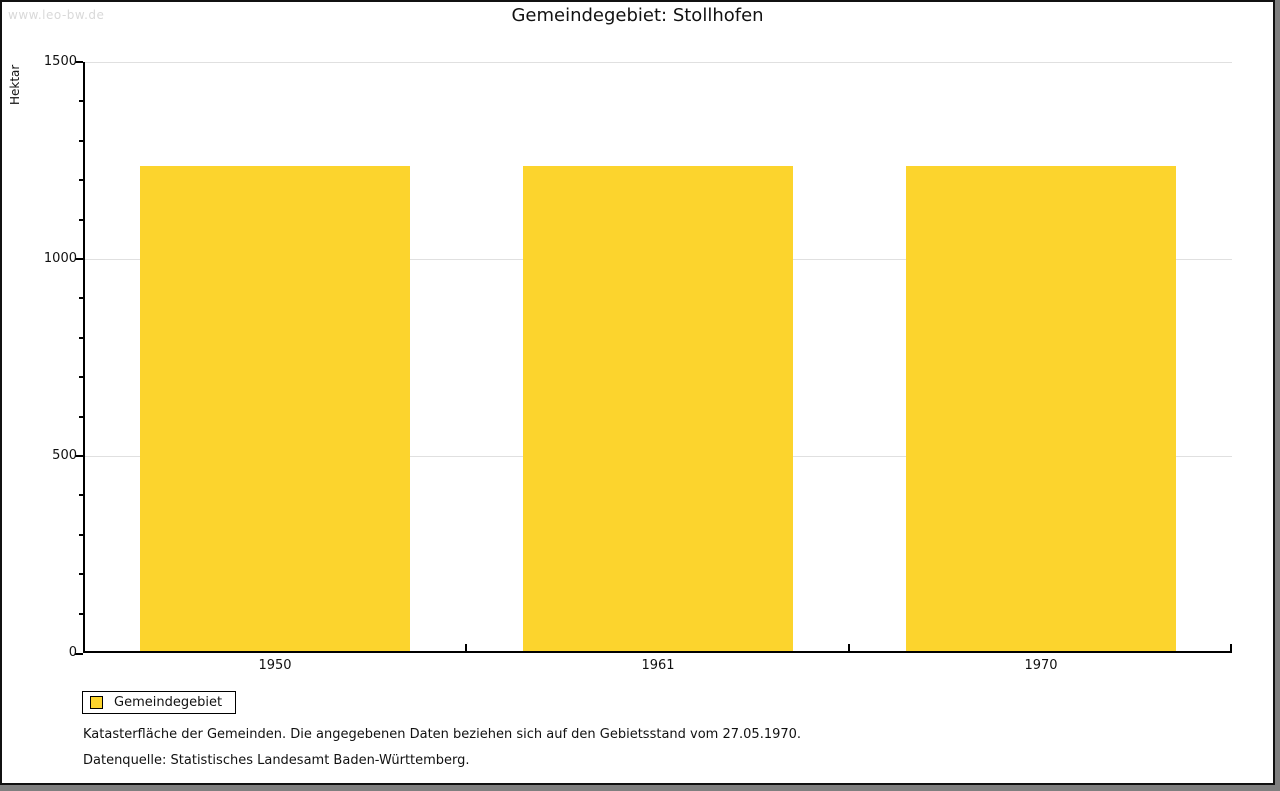 This screenshot has width=1280, height=791. I want to click on legend-box: Gemeindegebiet, so click(159, 702).